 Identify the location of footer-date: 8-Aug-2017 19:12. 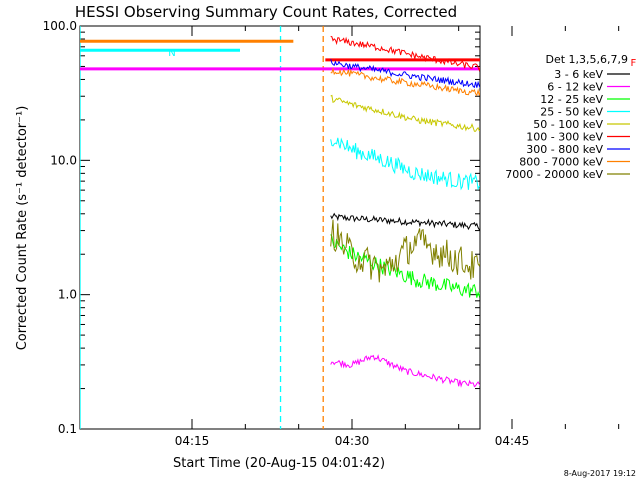
(600, 473).